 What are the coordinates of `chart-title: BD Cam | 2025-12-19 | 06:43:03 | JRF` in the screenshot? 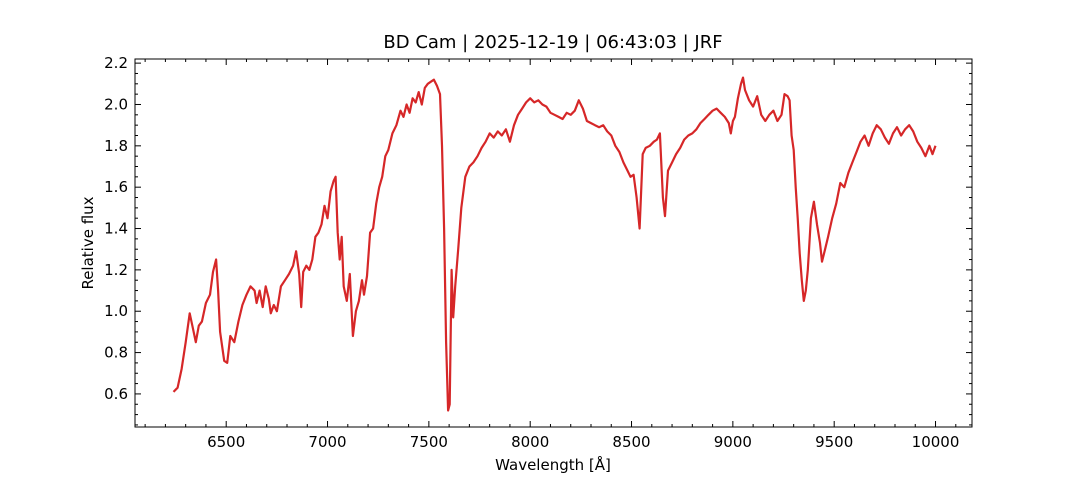 It's located at (552, 42).